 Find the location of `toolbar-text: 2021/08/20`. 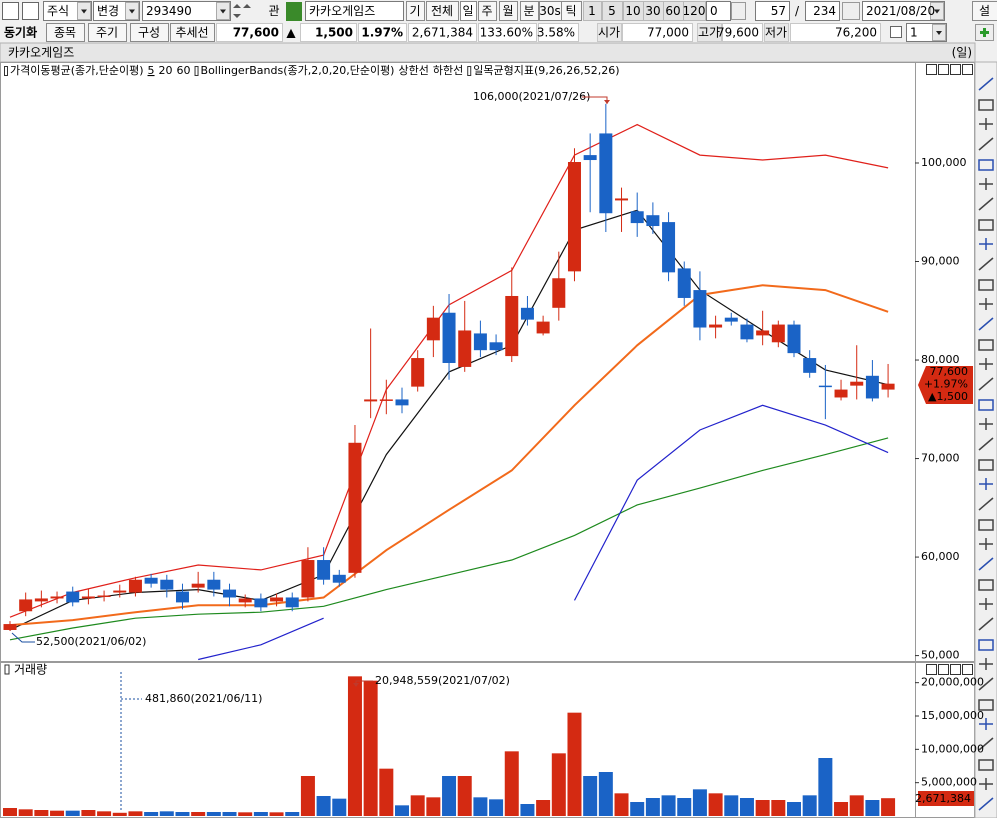

toolbar-text: 2021/08/20 is located at coordinates (900, 11).